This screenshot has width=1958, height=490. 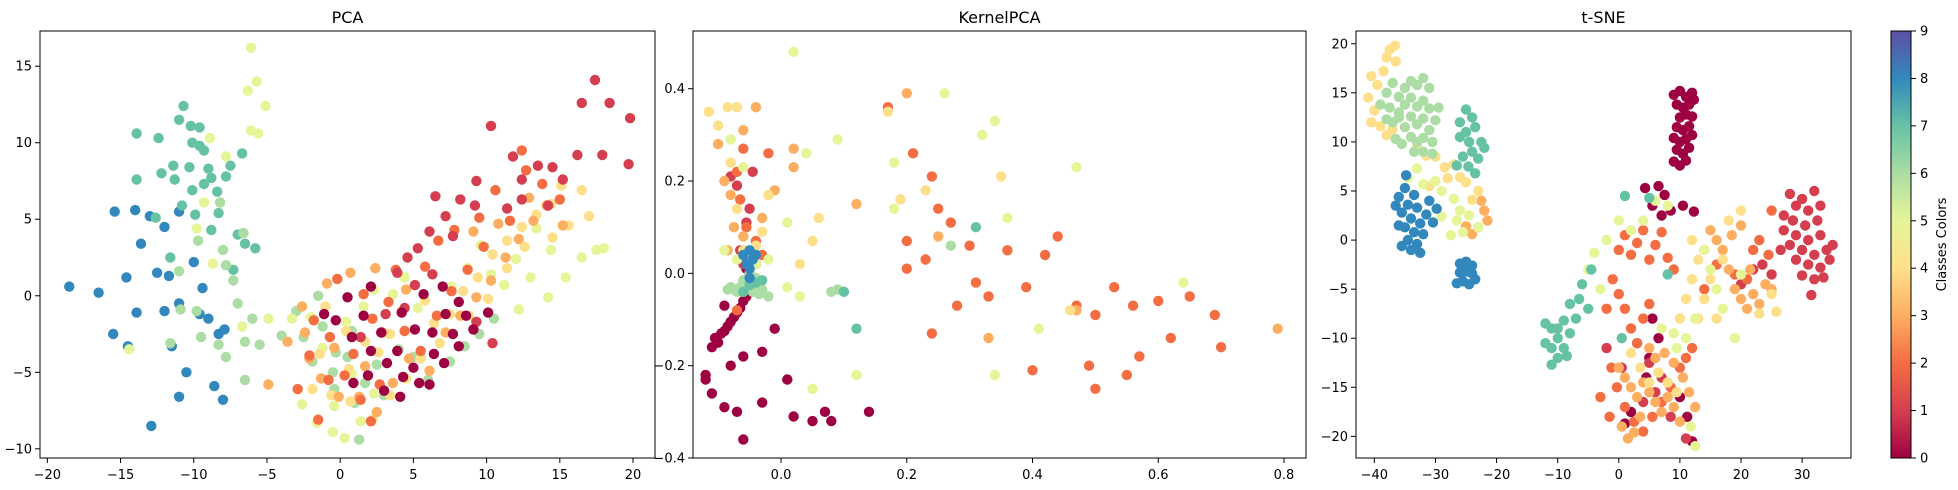 I want to click on y-tick-label: 0.0, so click(x=674, y=274).